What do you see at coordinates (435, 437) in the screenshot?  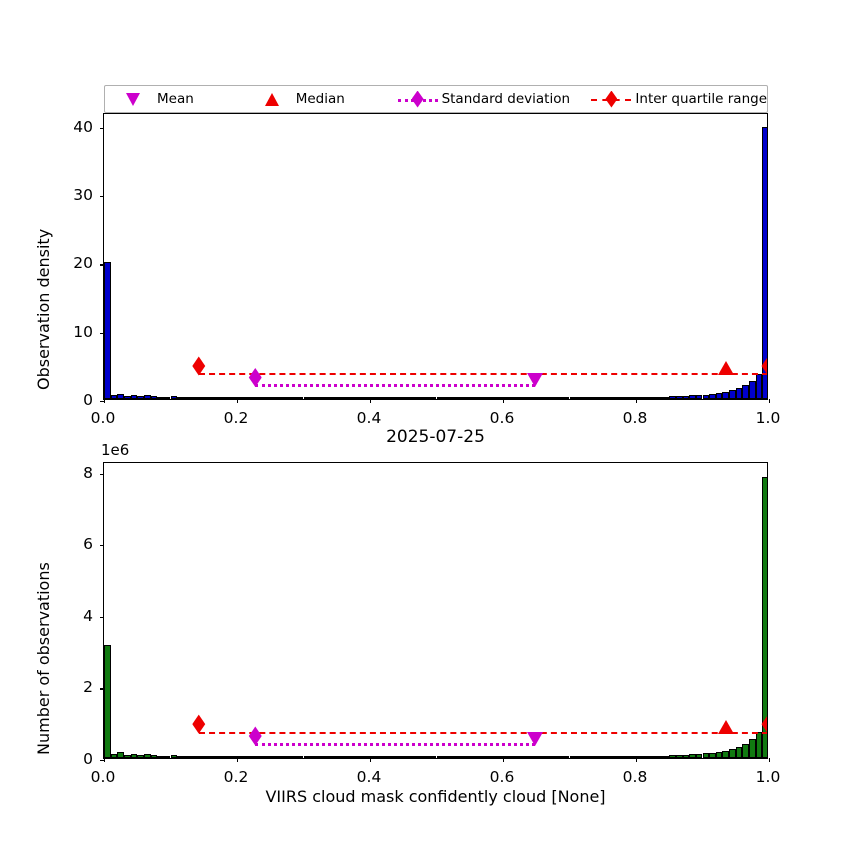 I see `chart-title: 2025-07-25` at bounding box center [435, 437].